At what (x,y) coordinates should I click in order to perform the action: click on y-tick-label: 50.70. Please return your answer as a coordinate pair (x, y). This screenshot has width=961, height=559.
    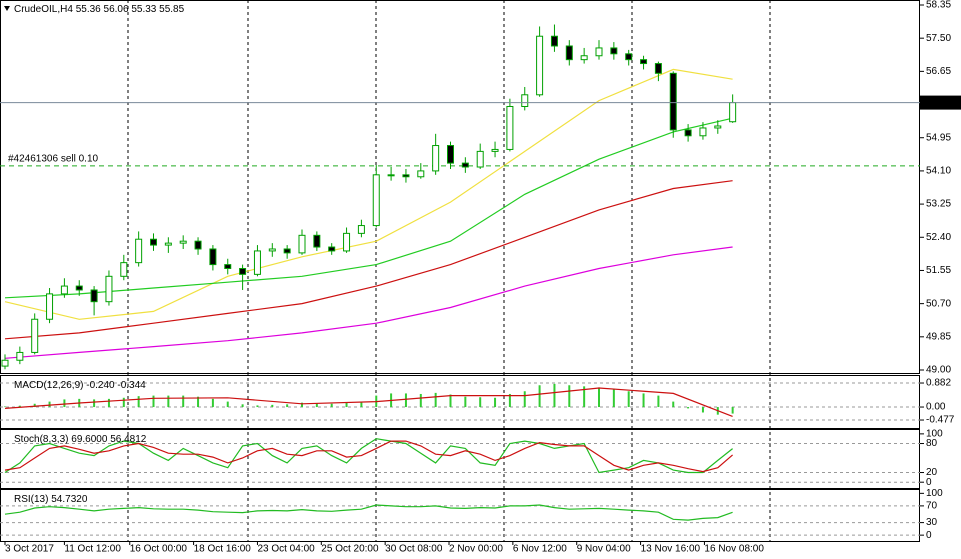
    Looking at the image, I should click on (938, 303).